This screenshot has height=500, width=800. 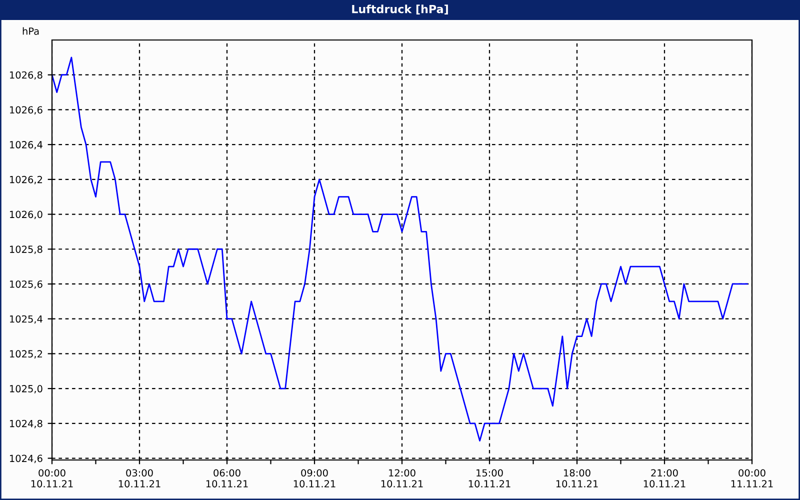 What do you see at coordinates (26, 424) in the screenshot?
I see `y-tick-label: 1024,8` at bounding box center [26, 424].